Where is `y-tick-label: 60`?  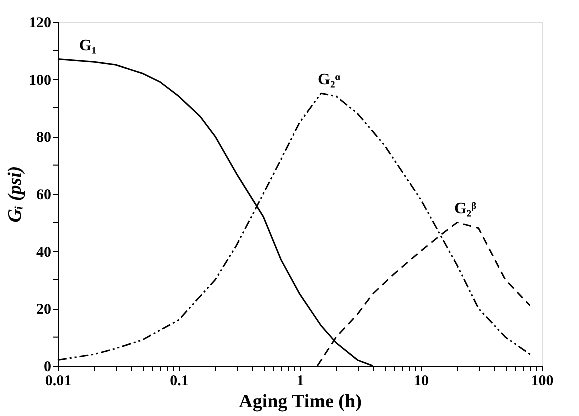 y-tick-label: 60 is located at coordinates (44, 196).